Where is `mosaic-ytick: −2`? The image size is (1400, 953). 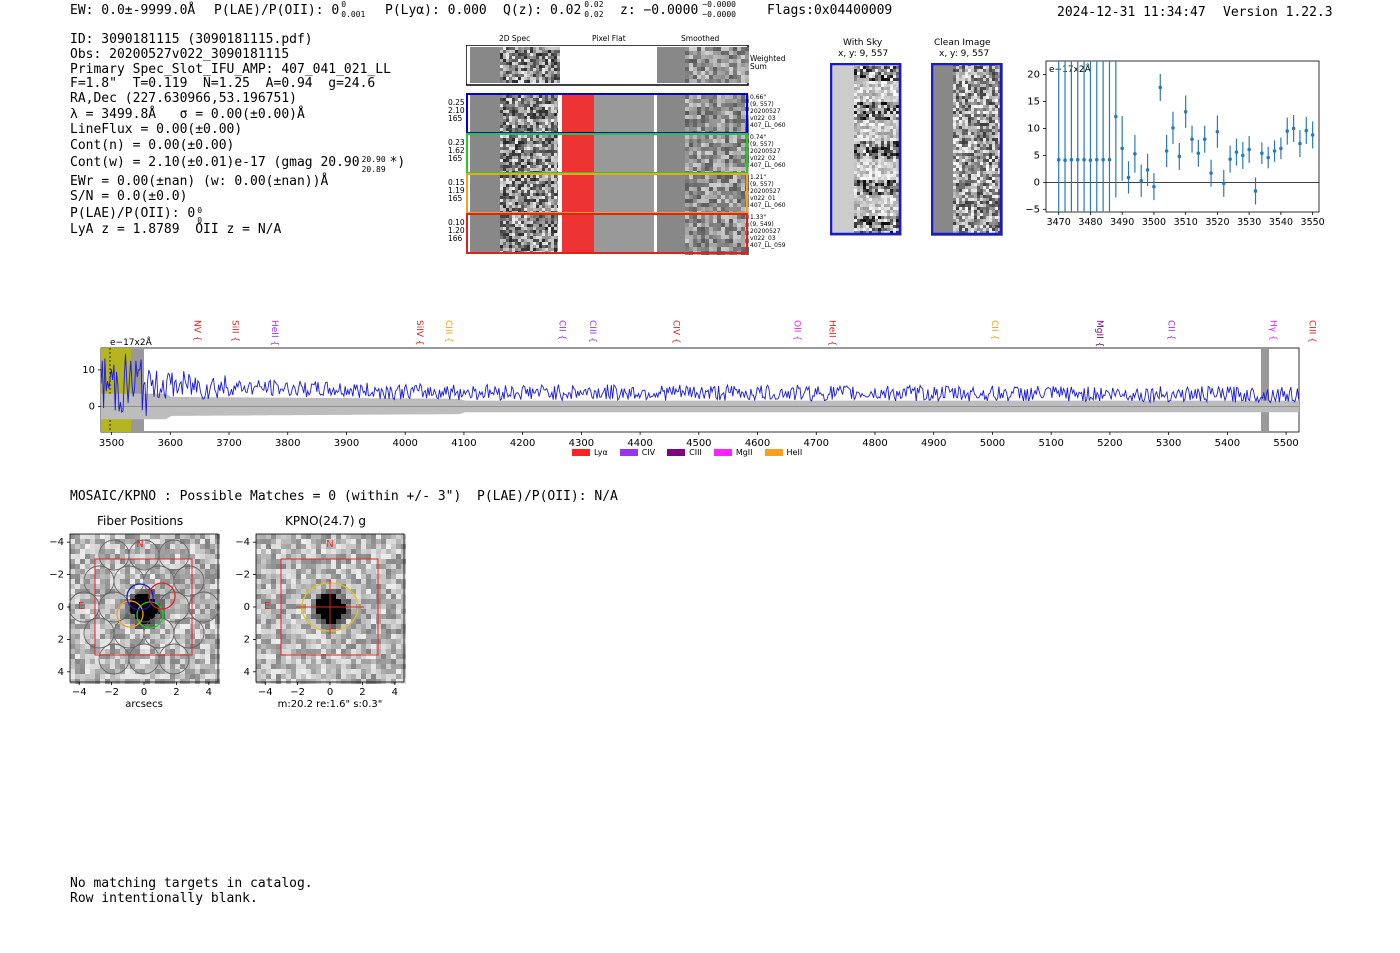 mosaic-ytick: −2 is located at coordinates (57, 575).